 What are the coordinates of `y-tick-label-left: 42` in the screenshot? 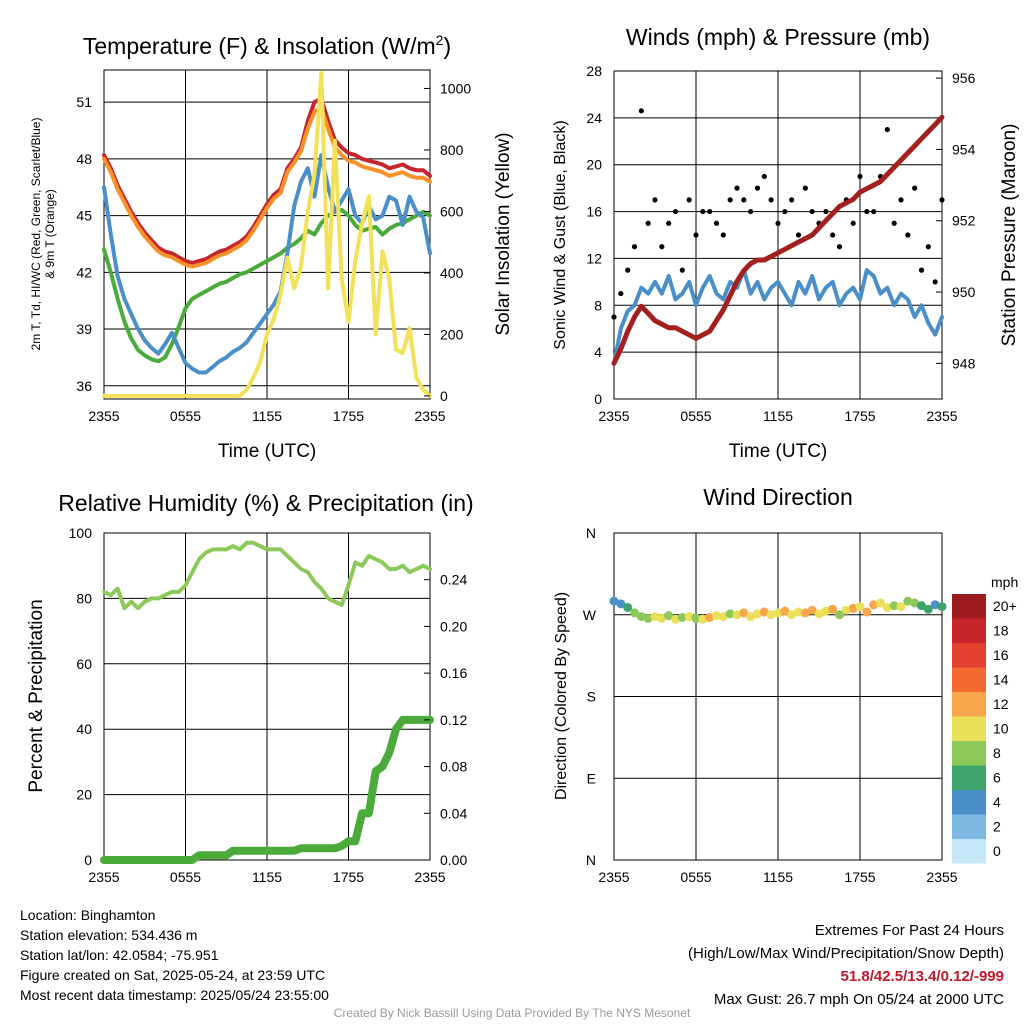 It's located at (84, 272).